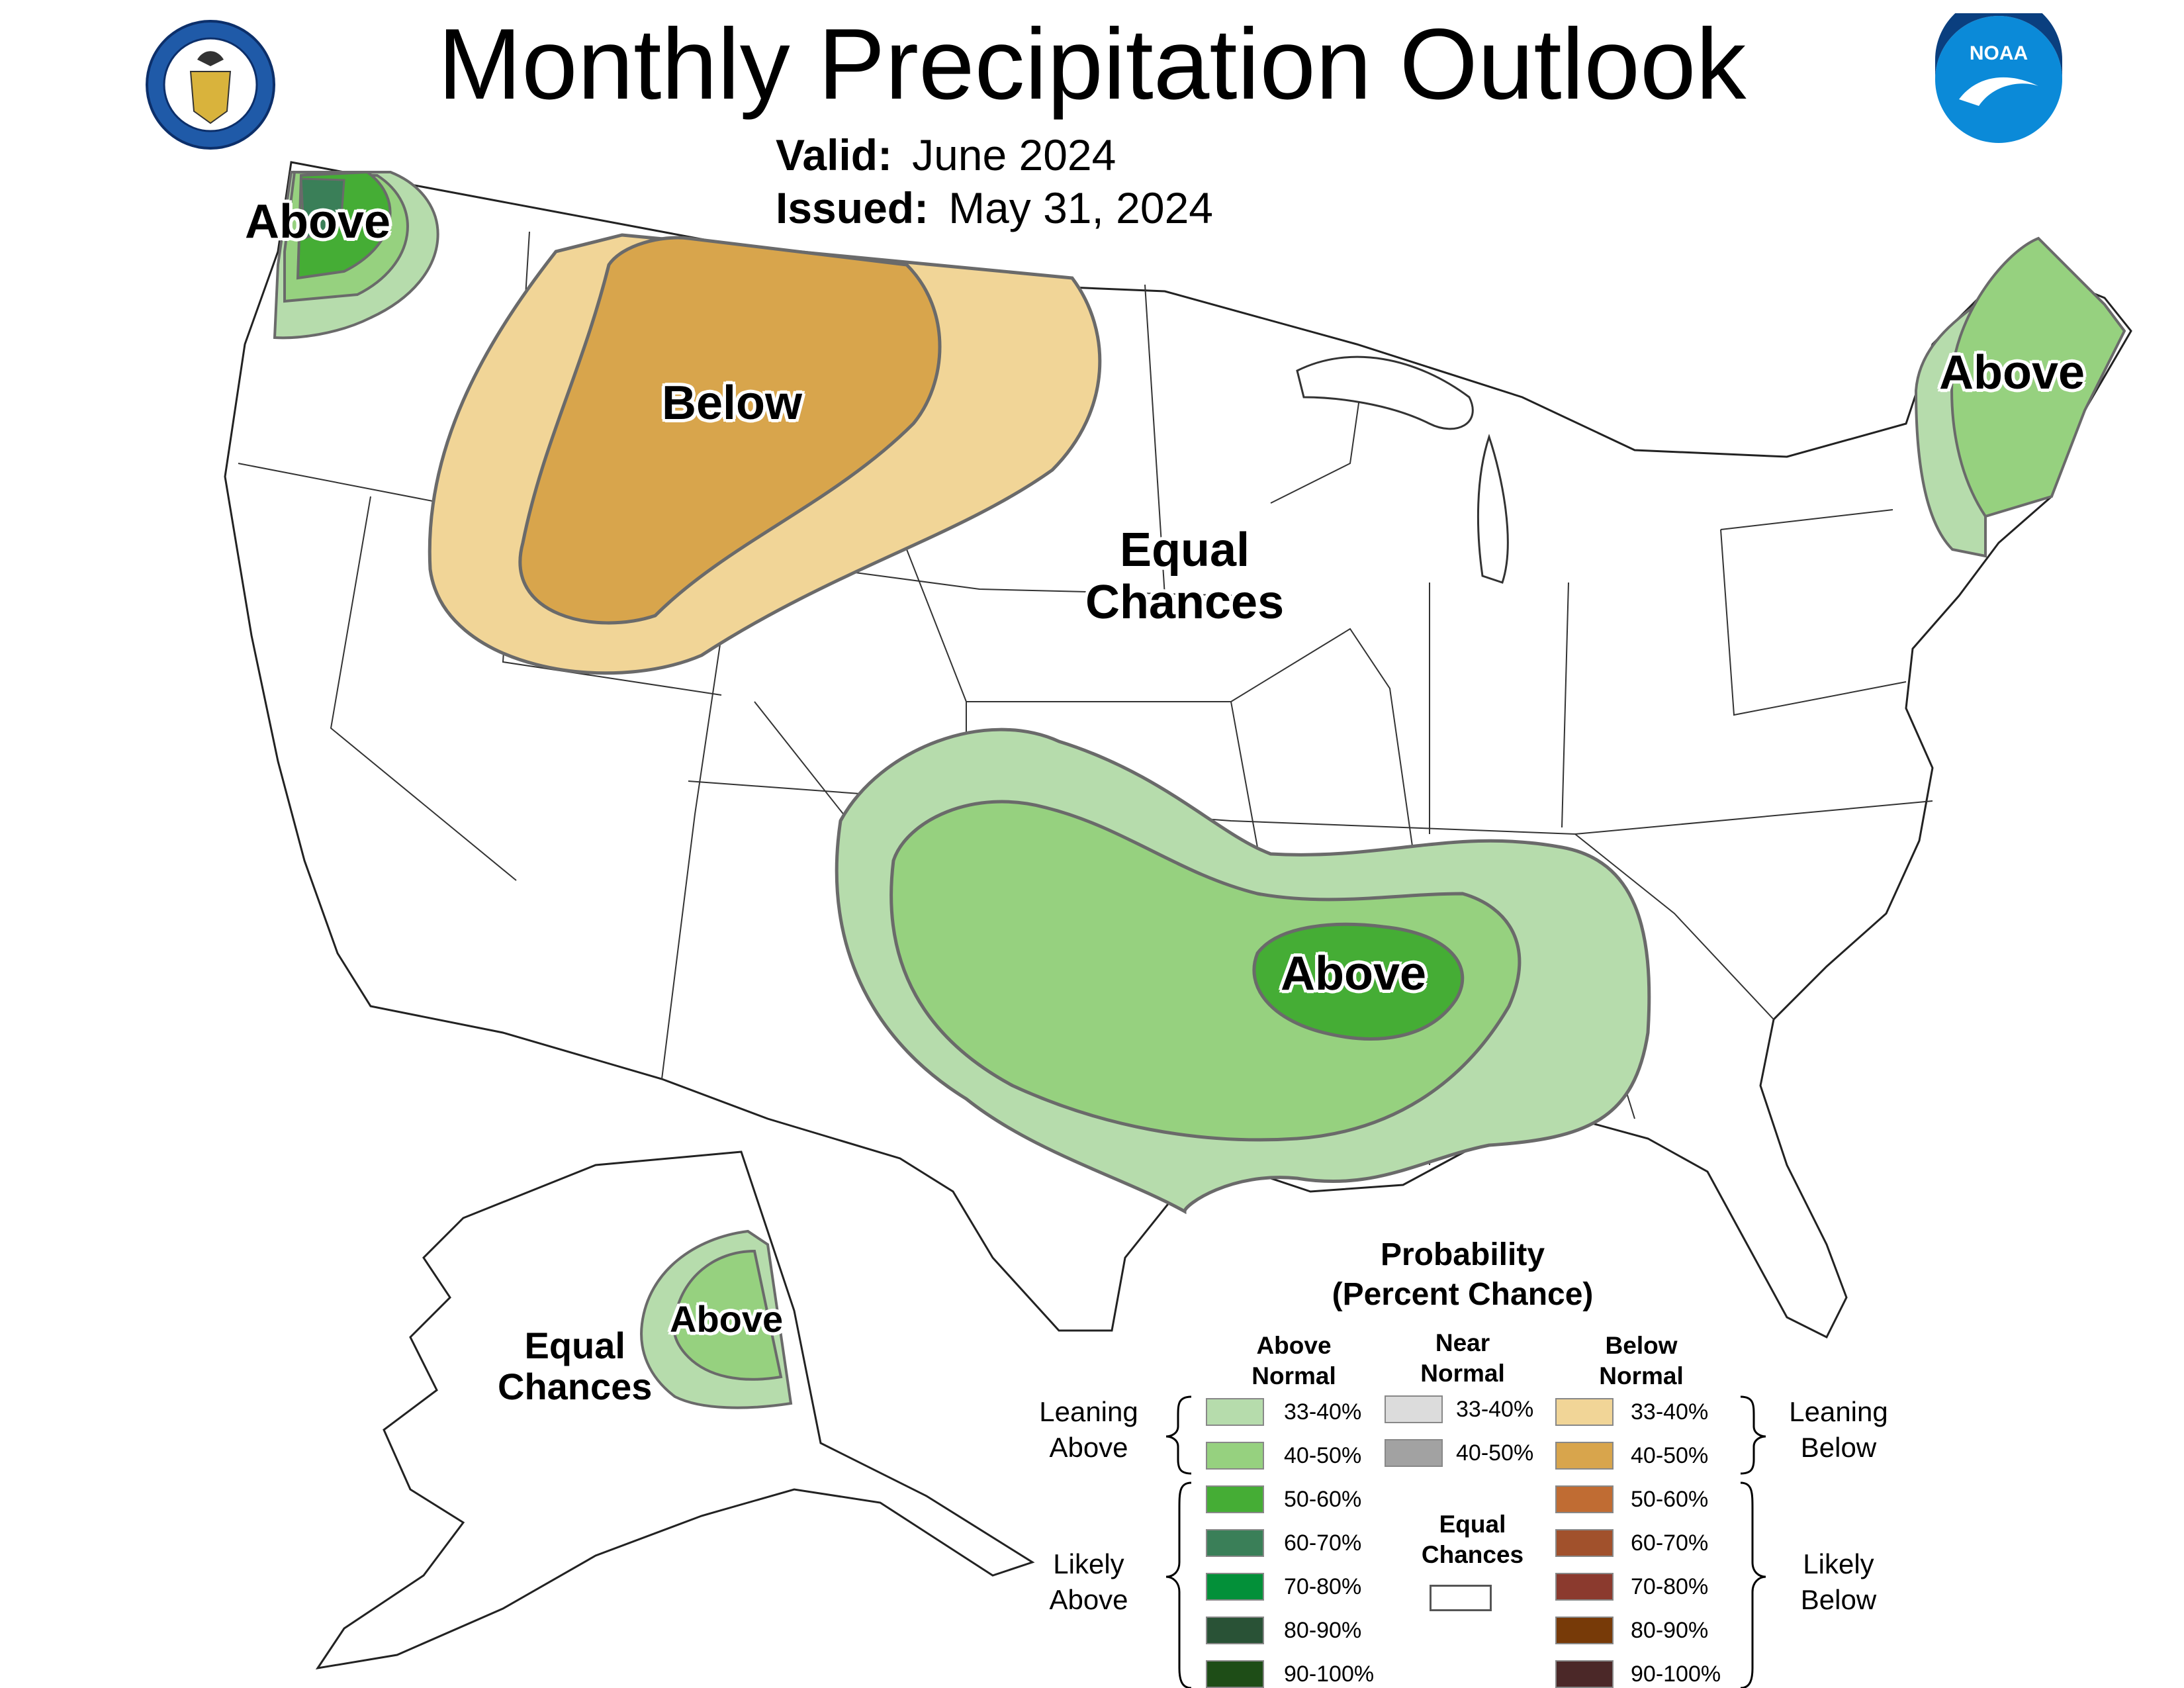 The image size is (2184, 1688). What do you see at coordinates (1323, 1543) in the screenshot?
I see `legend-above-range-4: 60-70%` at bounding box center [1323, 1543].